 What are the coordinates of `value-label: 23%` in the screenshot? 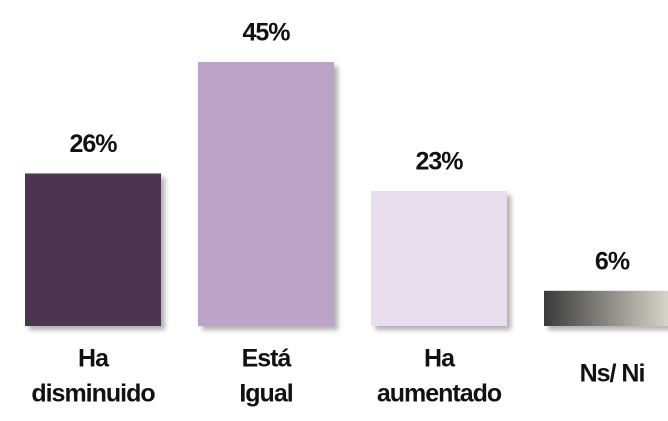 It's located at (439, 162).